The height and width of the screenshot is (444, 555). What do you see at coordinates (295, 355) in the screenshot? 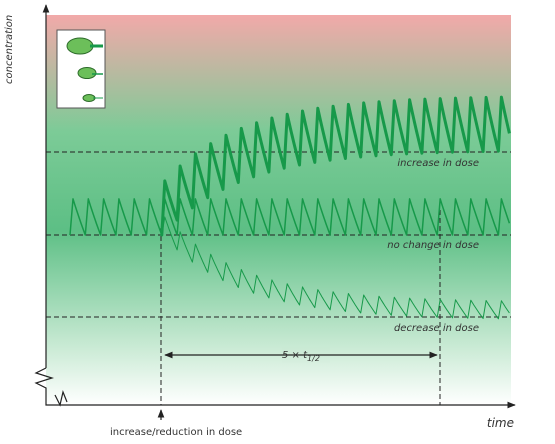
I see `interval-text: 5 × t` at bounding box center [295, 355].